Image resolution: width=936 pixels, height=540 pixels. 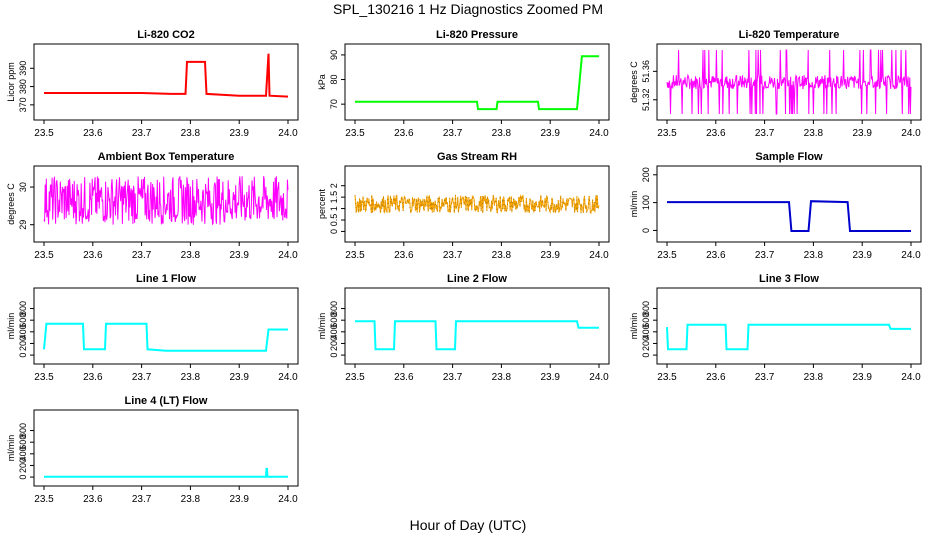 What do you see at coordinates (334, 185) in the screenshot?
I see `y-tick-label: 2` at bounding box center [334, 185].